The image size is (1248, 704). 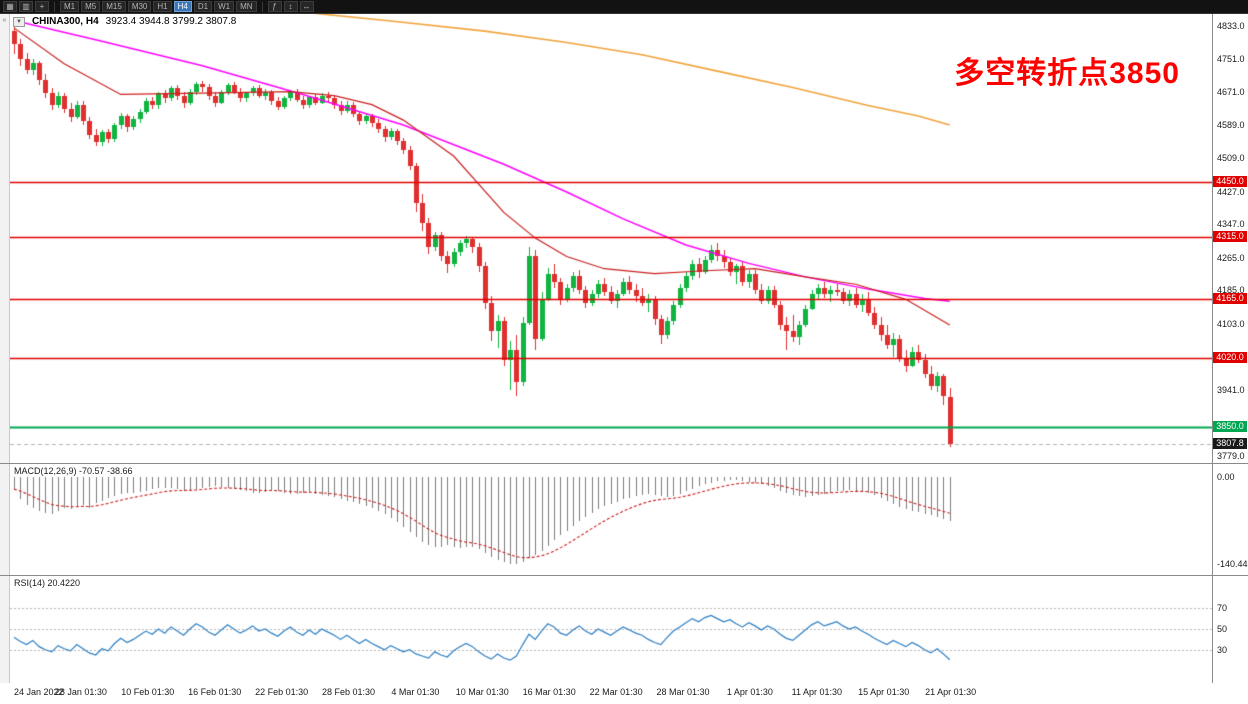 I want to click on timeframe-button-m1: M1, so click(x=70, y=6).